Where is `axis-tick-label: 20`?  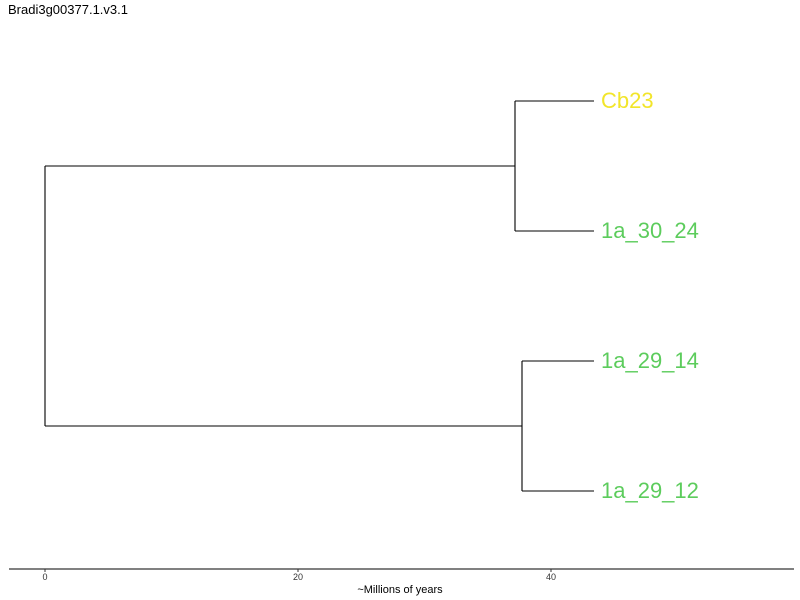 axis-tick-label: 20 is located at coordinates (298, 577).